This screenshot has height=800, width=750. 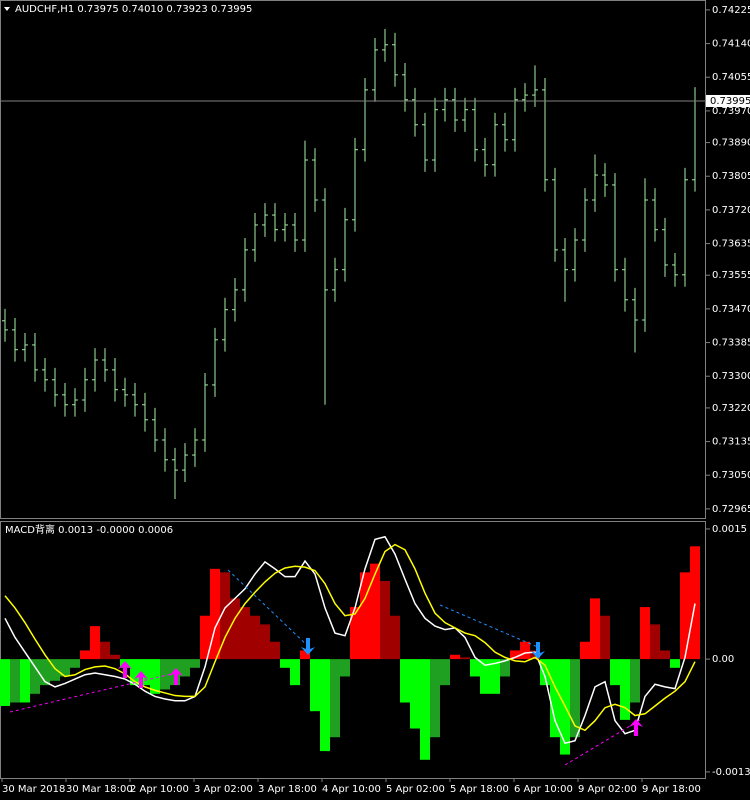 What do you see at coordinates (731, 772) in the screenshot?
I see `y-tick-label: -0.0013` at bounding box center [731, 772].